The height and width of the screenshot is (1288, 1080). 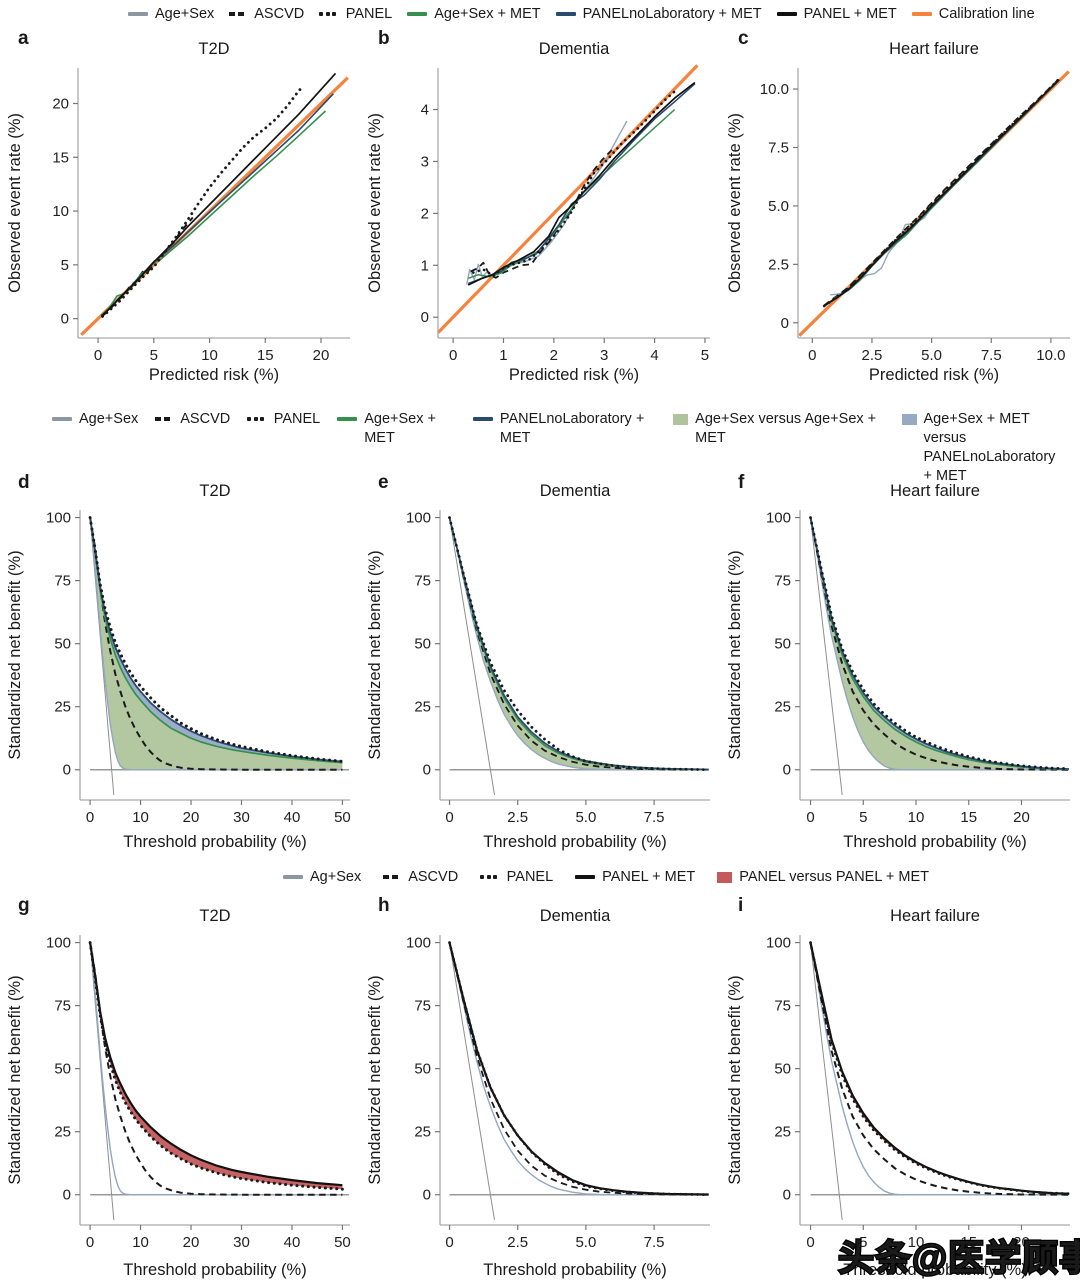 I want to click on x-tick-label: 40, so click(x=292, y=817).